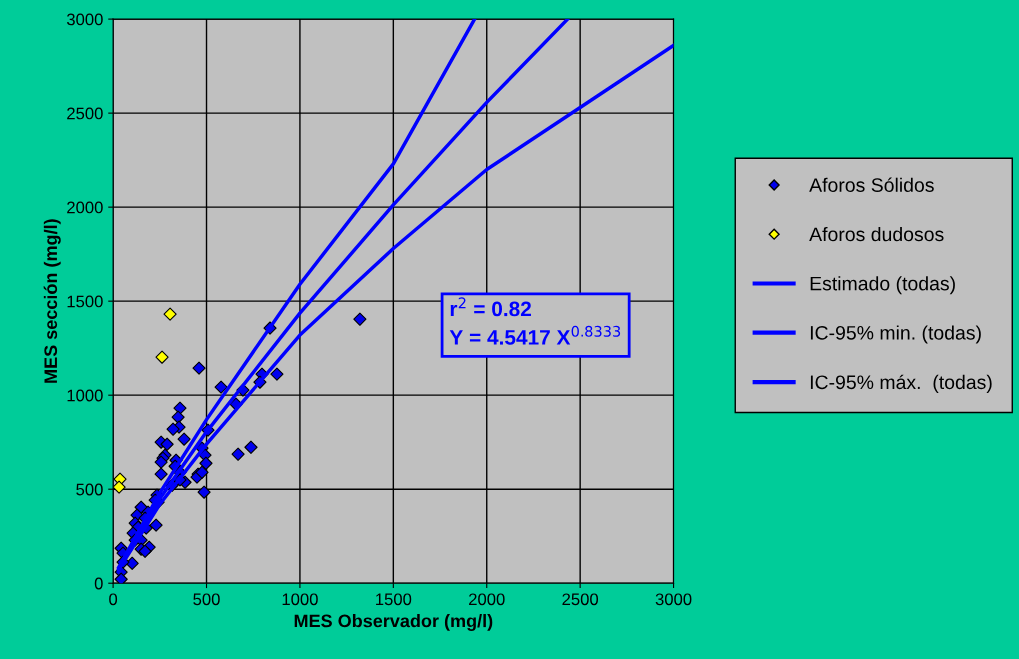 The width and height of the screenshot is (1019, 659). What do you see at coordinates (535, 335) in the screenshot?
I see `annotation: Y = 4.5417 X$^{0.8333}$` at bounding box center [535, 335].